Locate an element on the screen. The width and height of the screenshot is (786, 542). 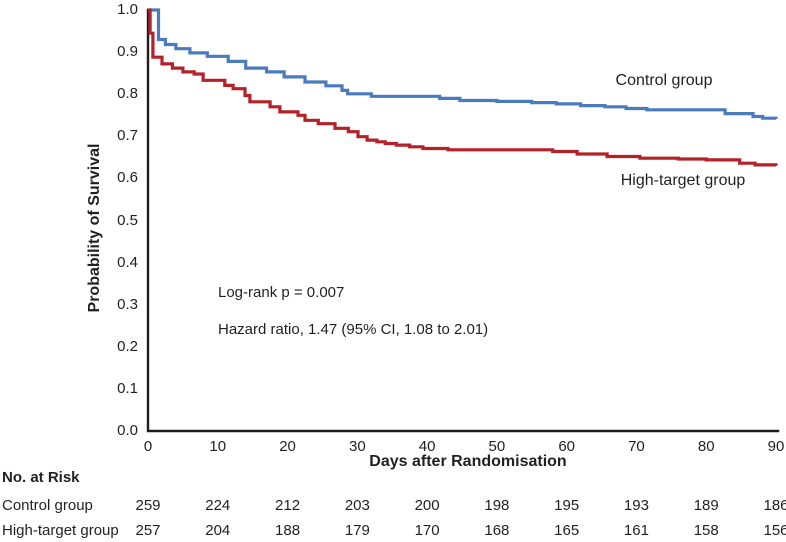
y-tick-label: 0.5 is located at coordinates (127, 220).